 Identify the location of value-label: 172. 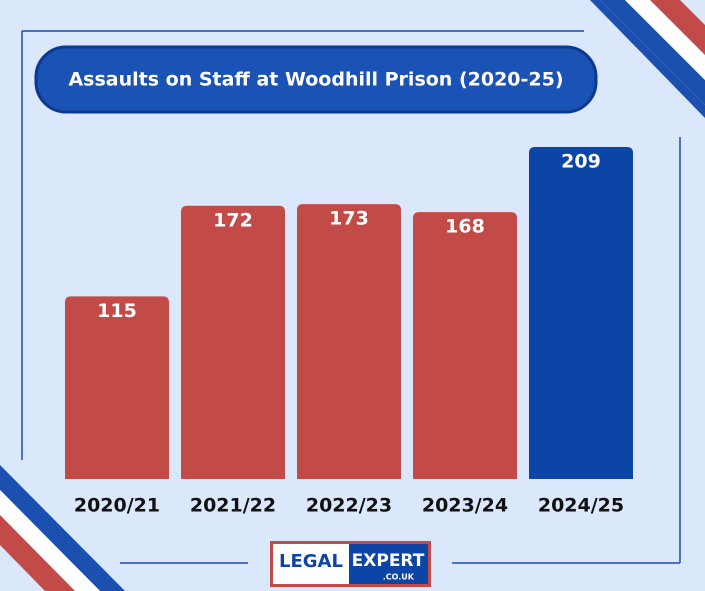
(233, 220).